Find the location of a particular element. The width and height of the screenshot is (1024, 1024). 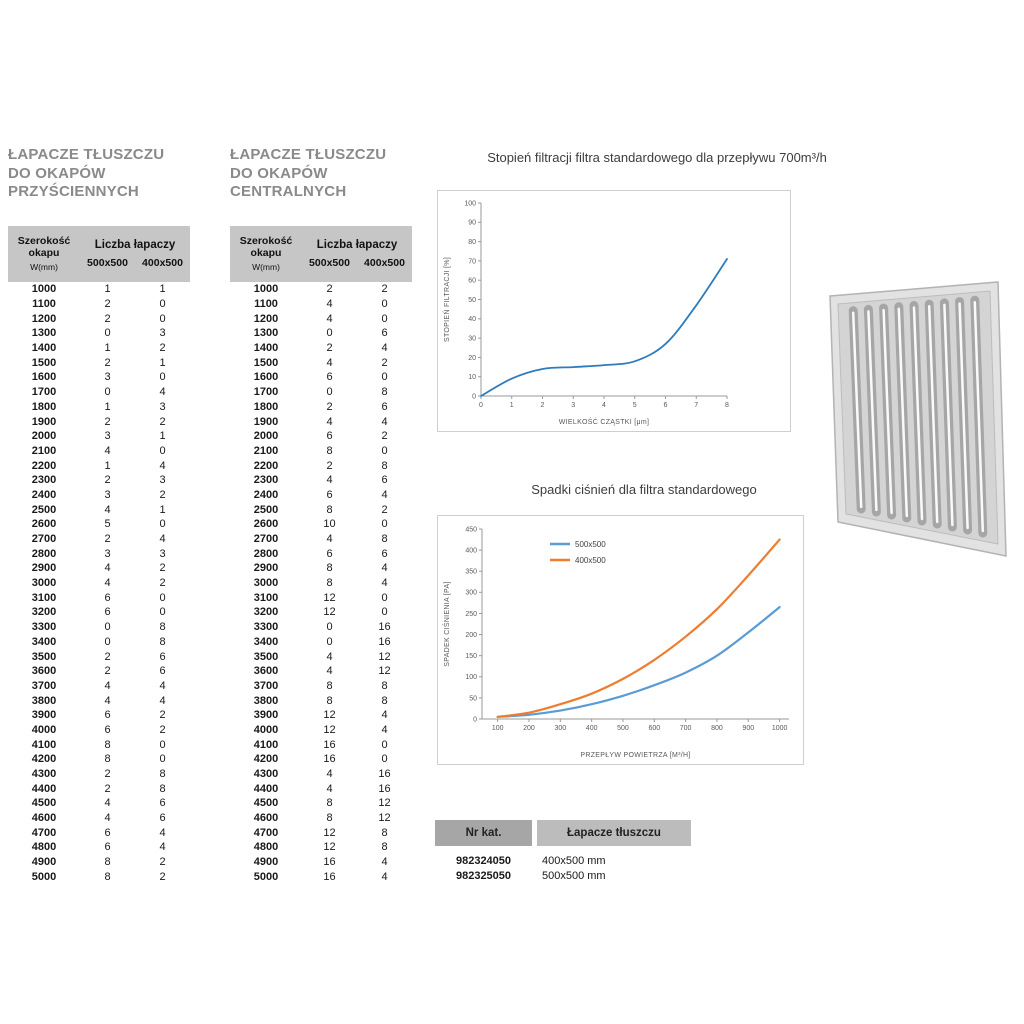

svg-text: 20 is located at coordinates (472, 358).